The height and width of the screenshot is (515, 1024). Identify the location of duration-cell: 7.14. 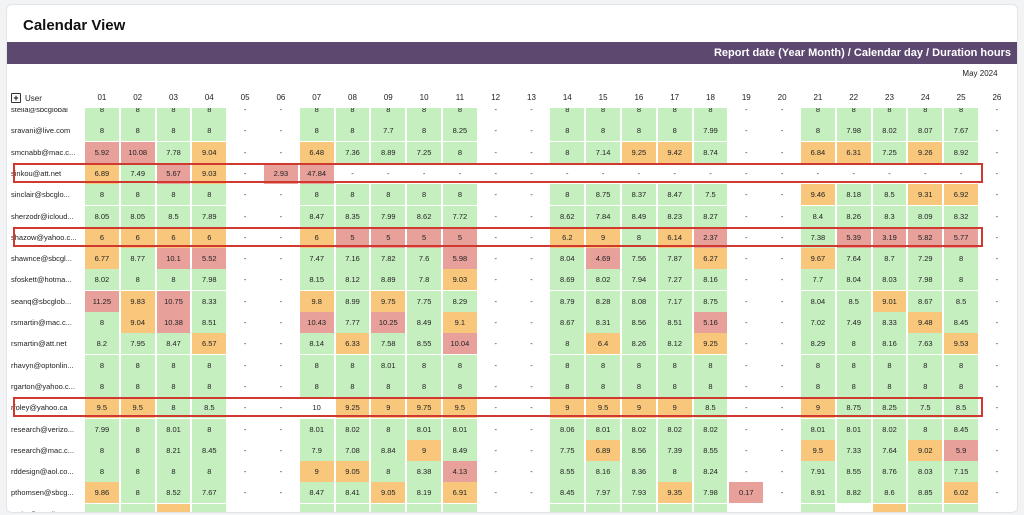
(603, 152).